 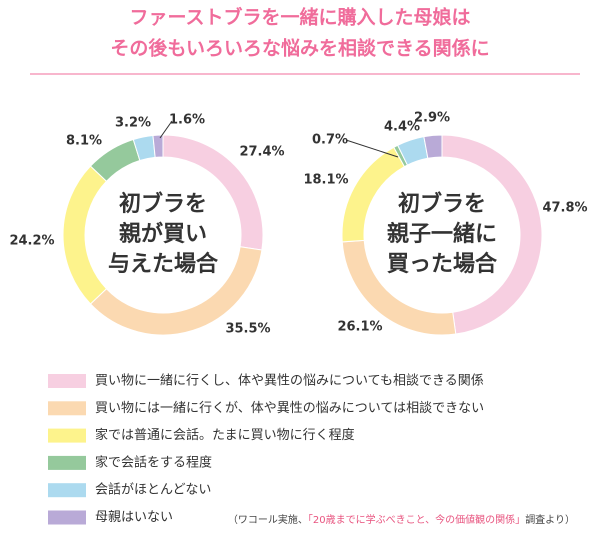 I want to click on source-part: 「20歳までに学ぶべきこと、今の価値観の関係」, so click(x=416, y=519).